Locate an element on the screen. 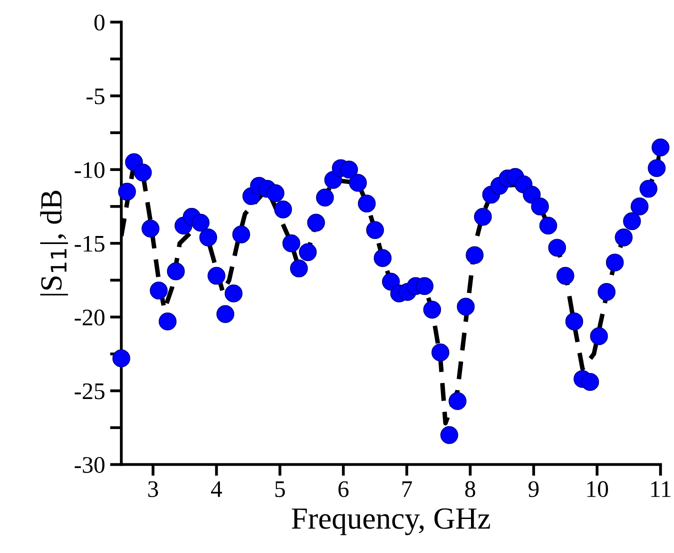  x-tick-label: 10 is located at coordinates (597, 489).